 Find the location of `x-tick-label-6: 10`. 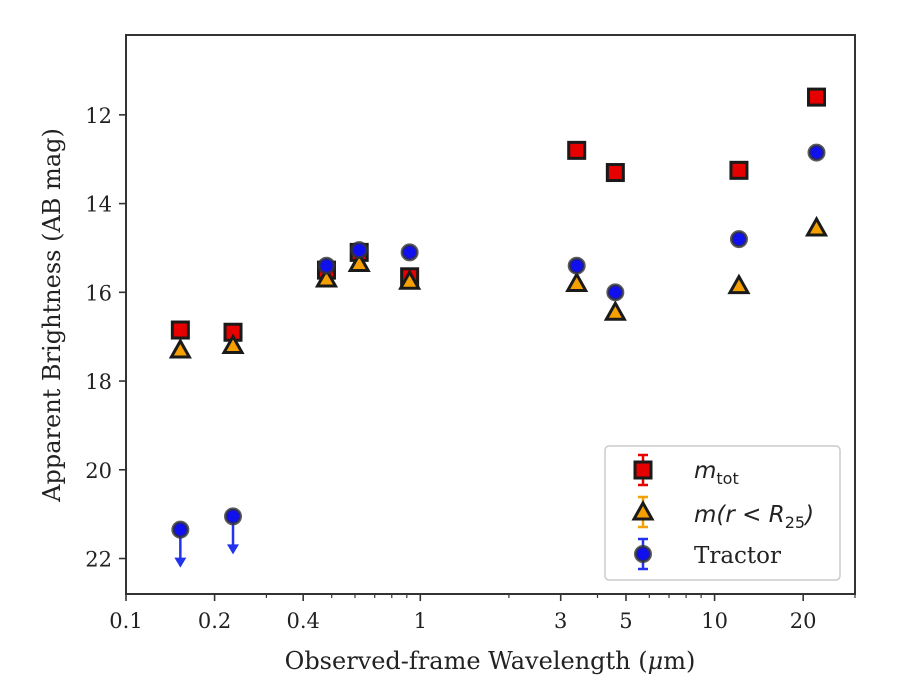

x-tick-label-6: 10 is located at coordinates (714, 621).